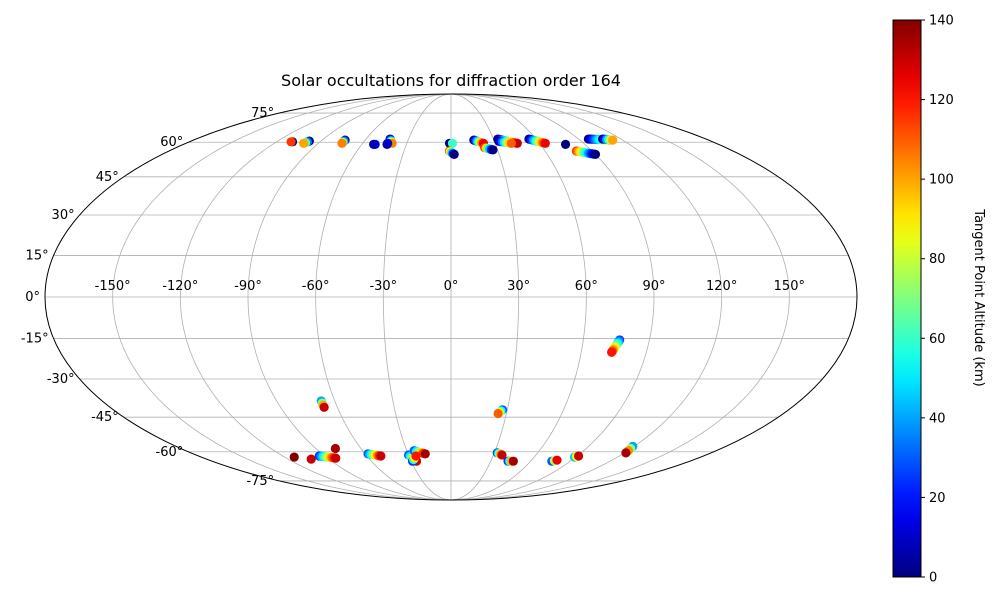  I want to click on colorbar-ticks: 0 20 40 60 80 100 120 140, so click(937, 300).